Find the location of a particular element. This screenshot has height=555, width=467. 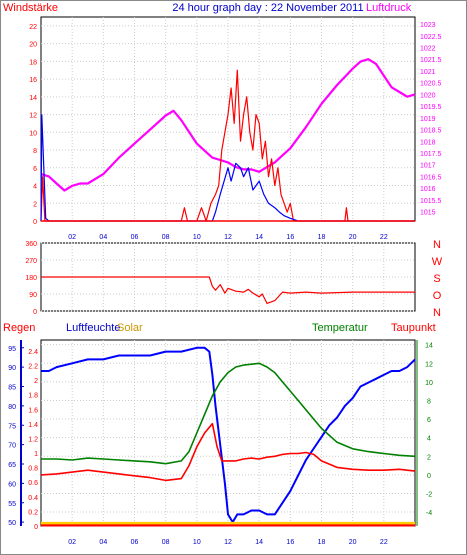

compass-label: W is located at coordinates (437, 262).